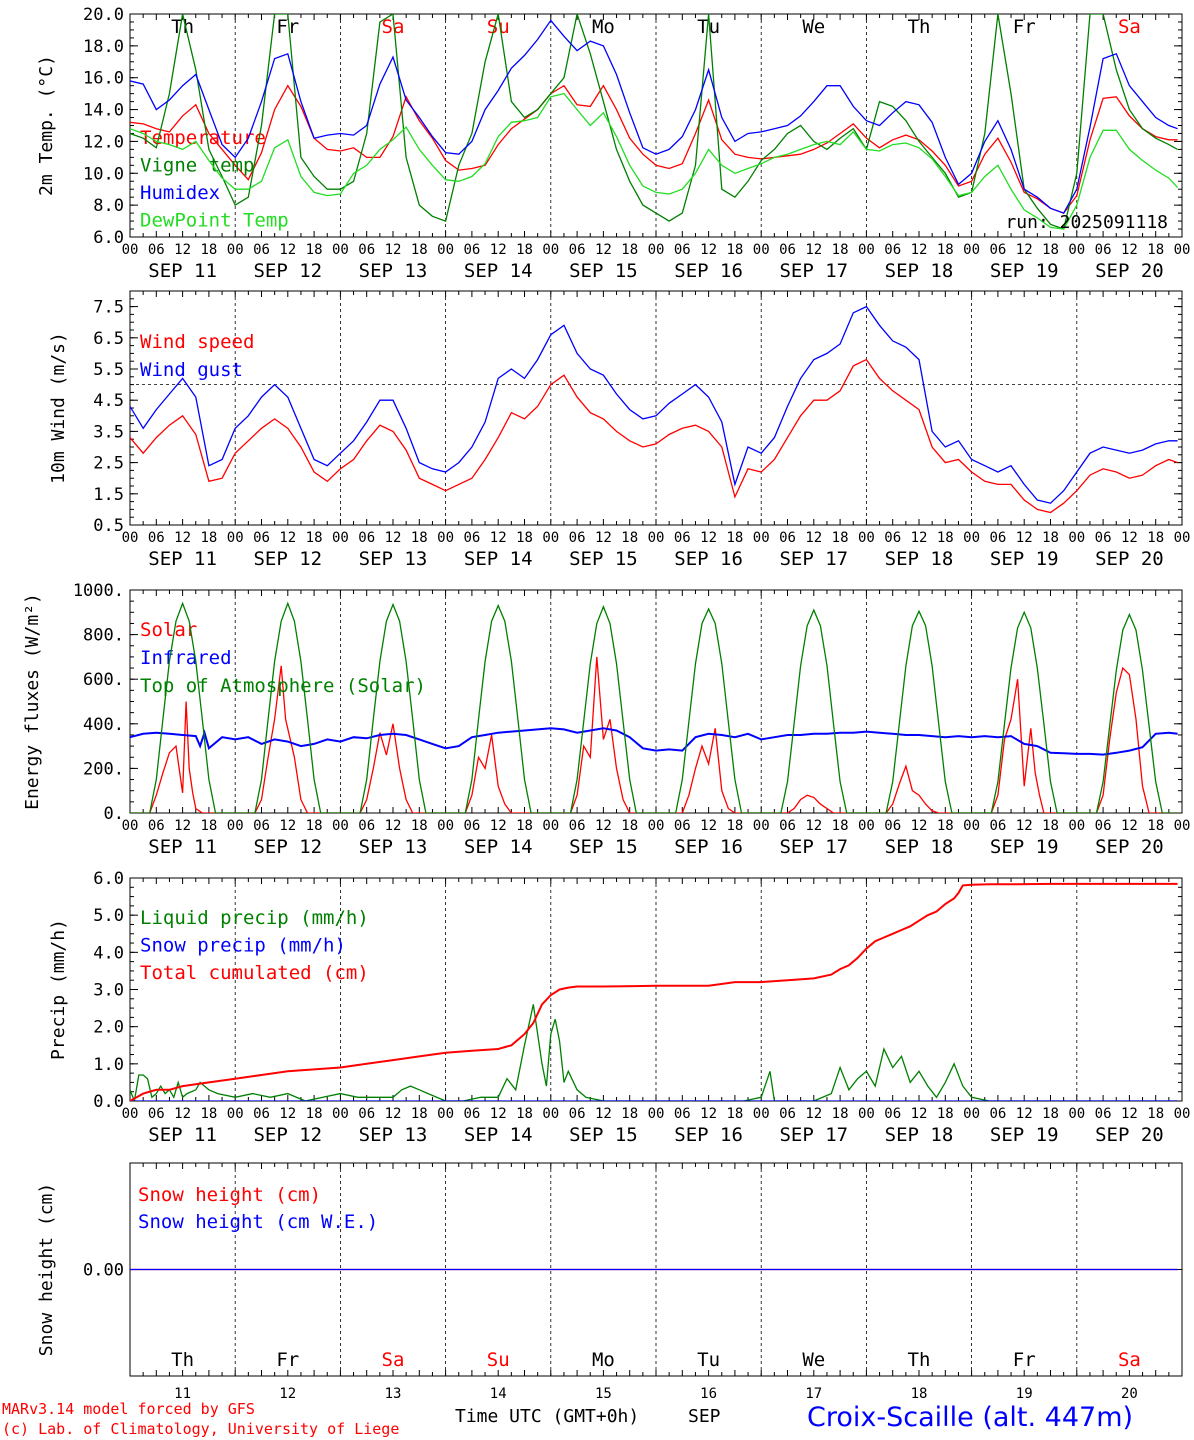 This screenshot has height=1440, width=1194. Describe the element at coordinates (108, 1028) in the screenshot. I see `y-tick-label: 2.0` at that location.